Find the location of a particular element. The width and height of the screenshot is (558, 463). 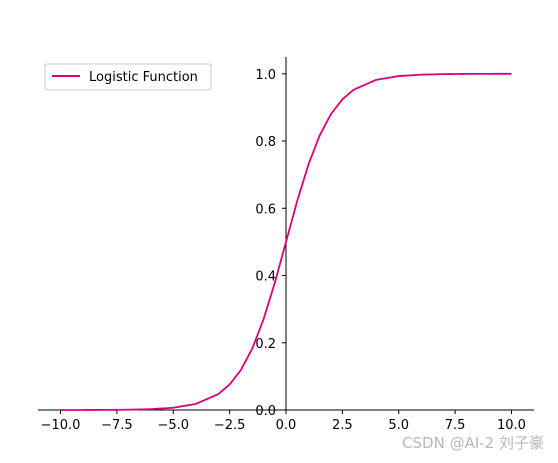

x-tick-label: −2.5 is located at coordinates (230, 425).